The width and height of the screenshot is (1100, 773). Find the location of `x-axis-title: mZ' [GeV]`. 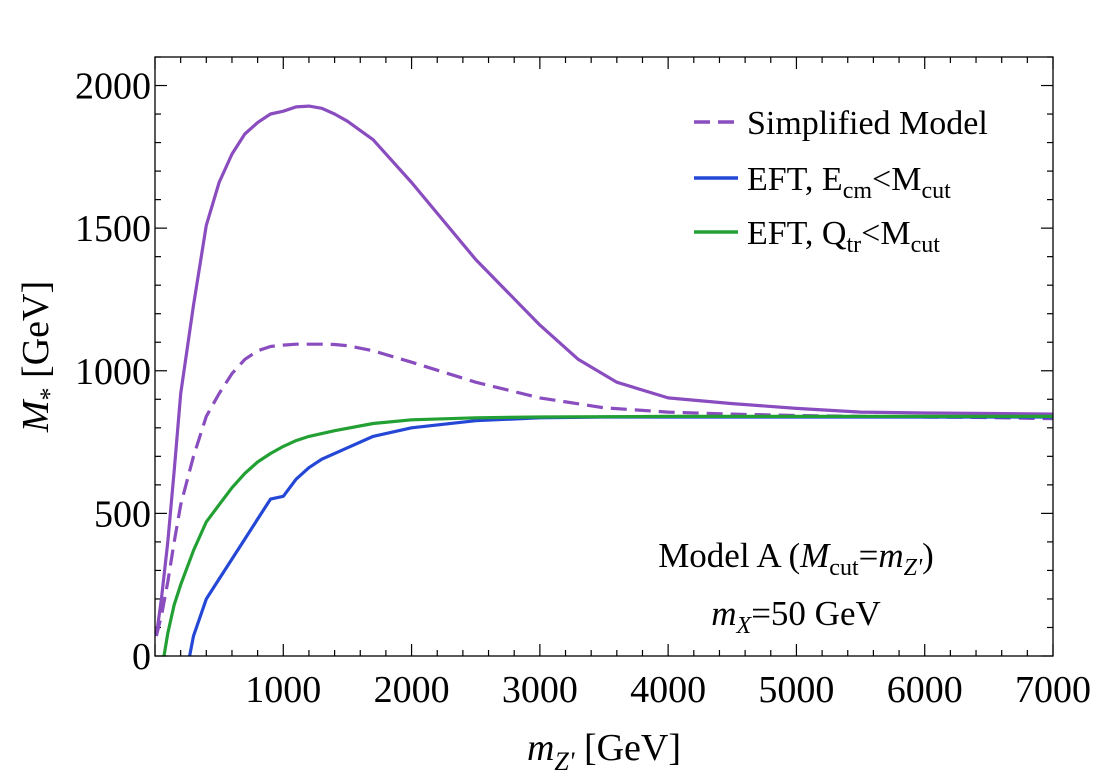

x-axis-title: mZ' [GeV] is located at coordinates (604, 750).